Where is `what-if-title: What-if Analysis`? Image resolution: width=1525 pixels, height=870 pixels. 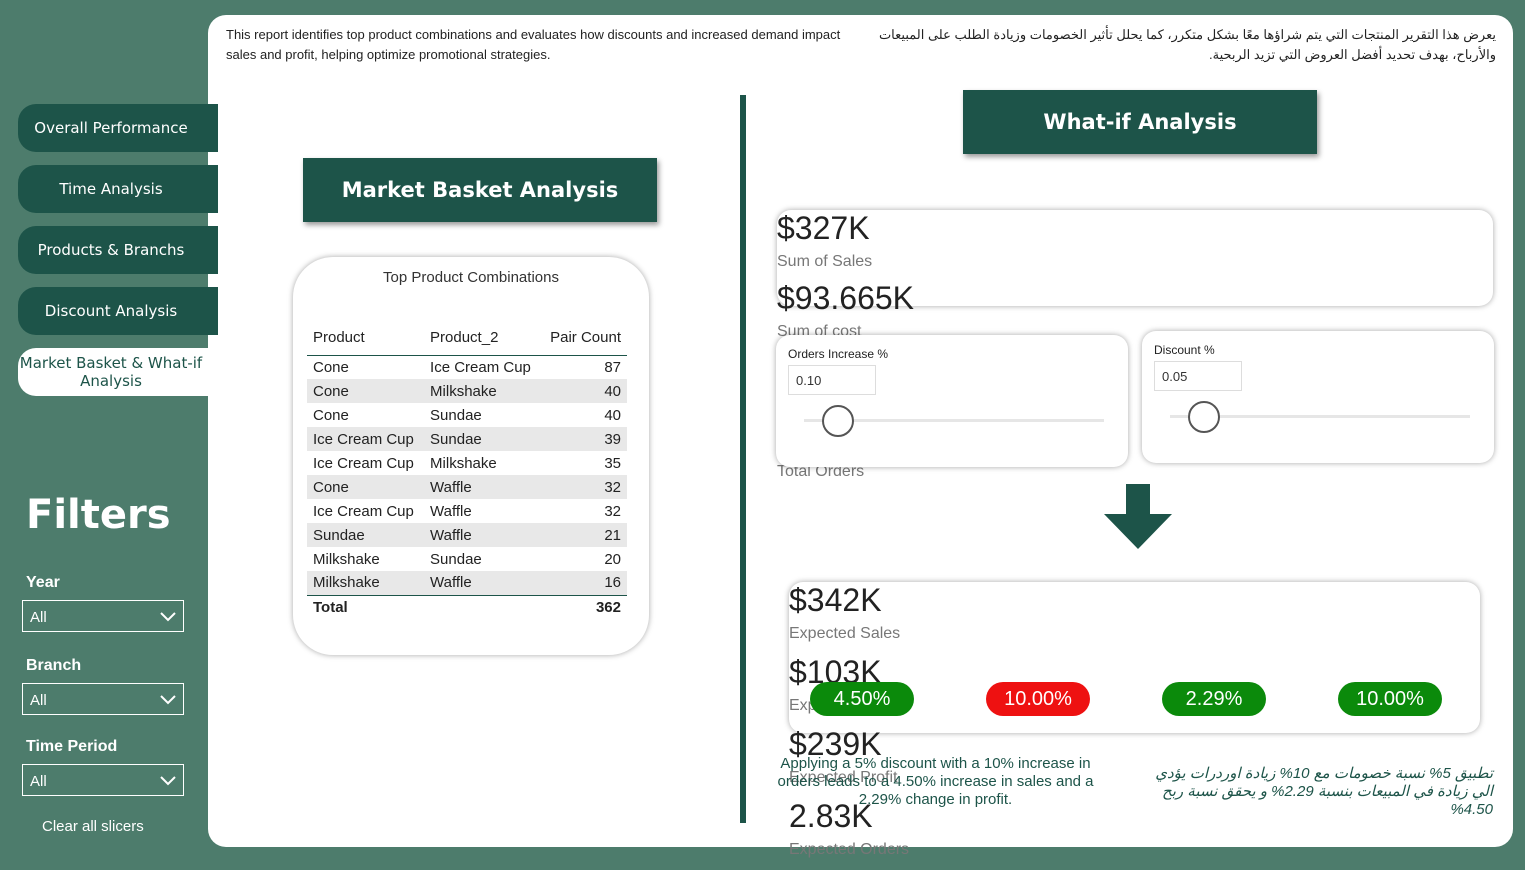
what-if-title: What-if Analysis is located at coordinates (1140, 122).